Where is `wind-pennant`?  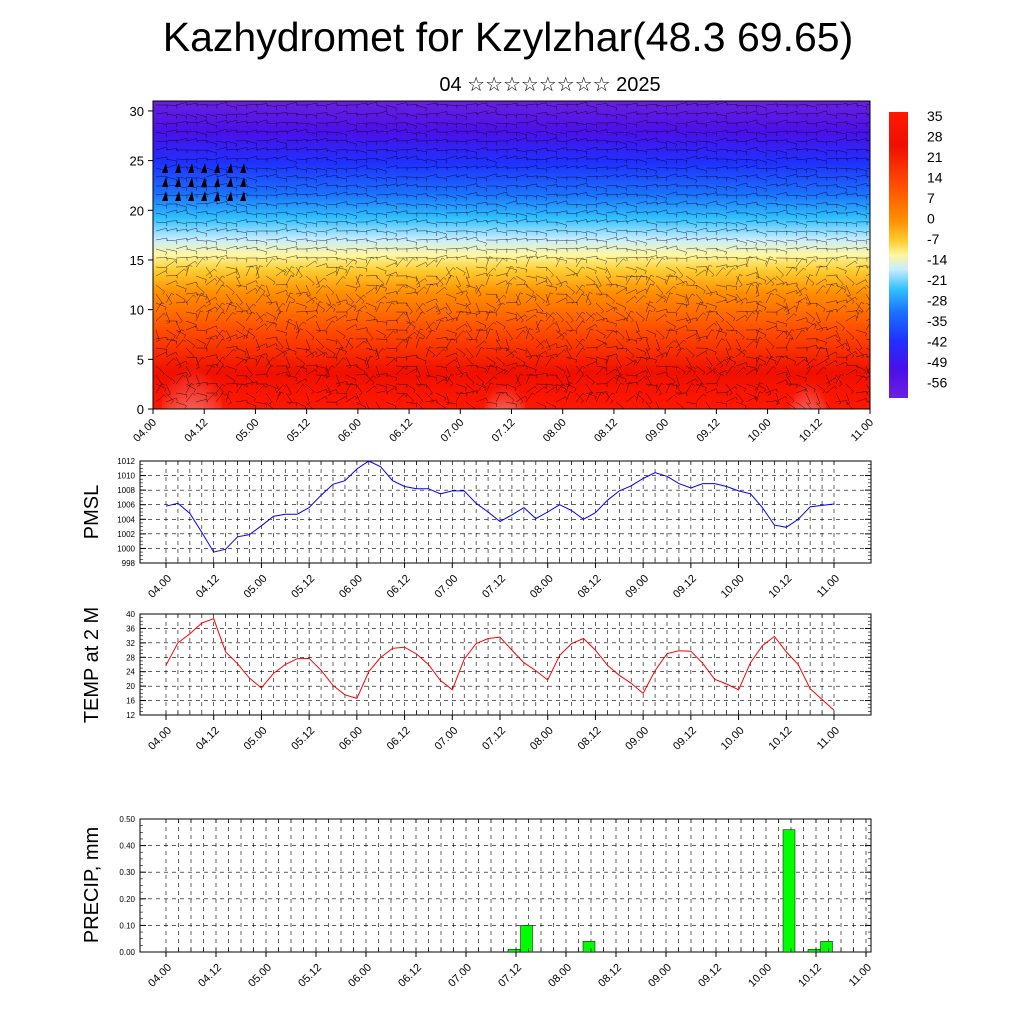
wind-pennant is located at coordinates (191, 182).